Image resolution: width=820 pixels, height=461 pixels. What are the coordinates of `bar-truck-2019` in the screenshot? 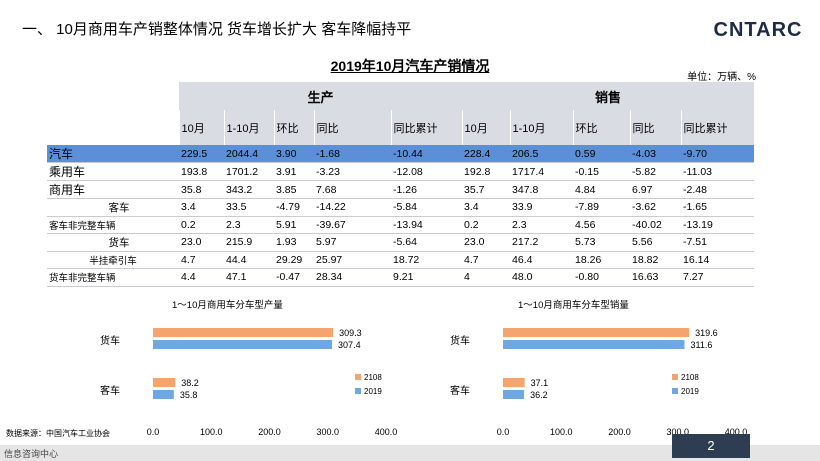 It's located at (594, 344).